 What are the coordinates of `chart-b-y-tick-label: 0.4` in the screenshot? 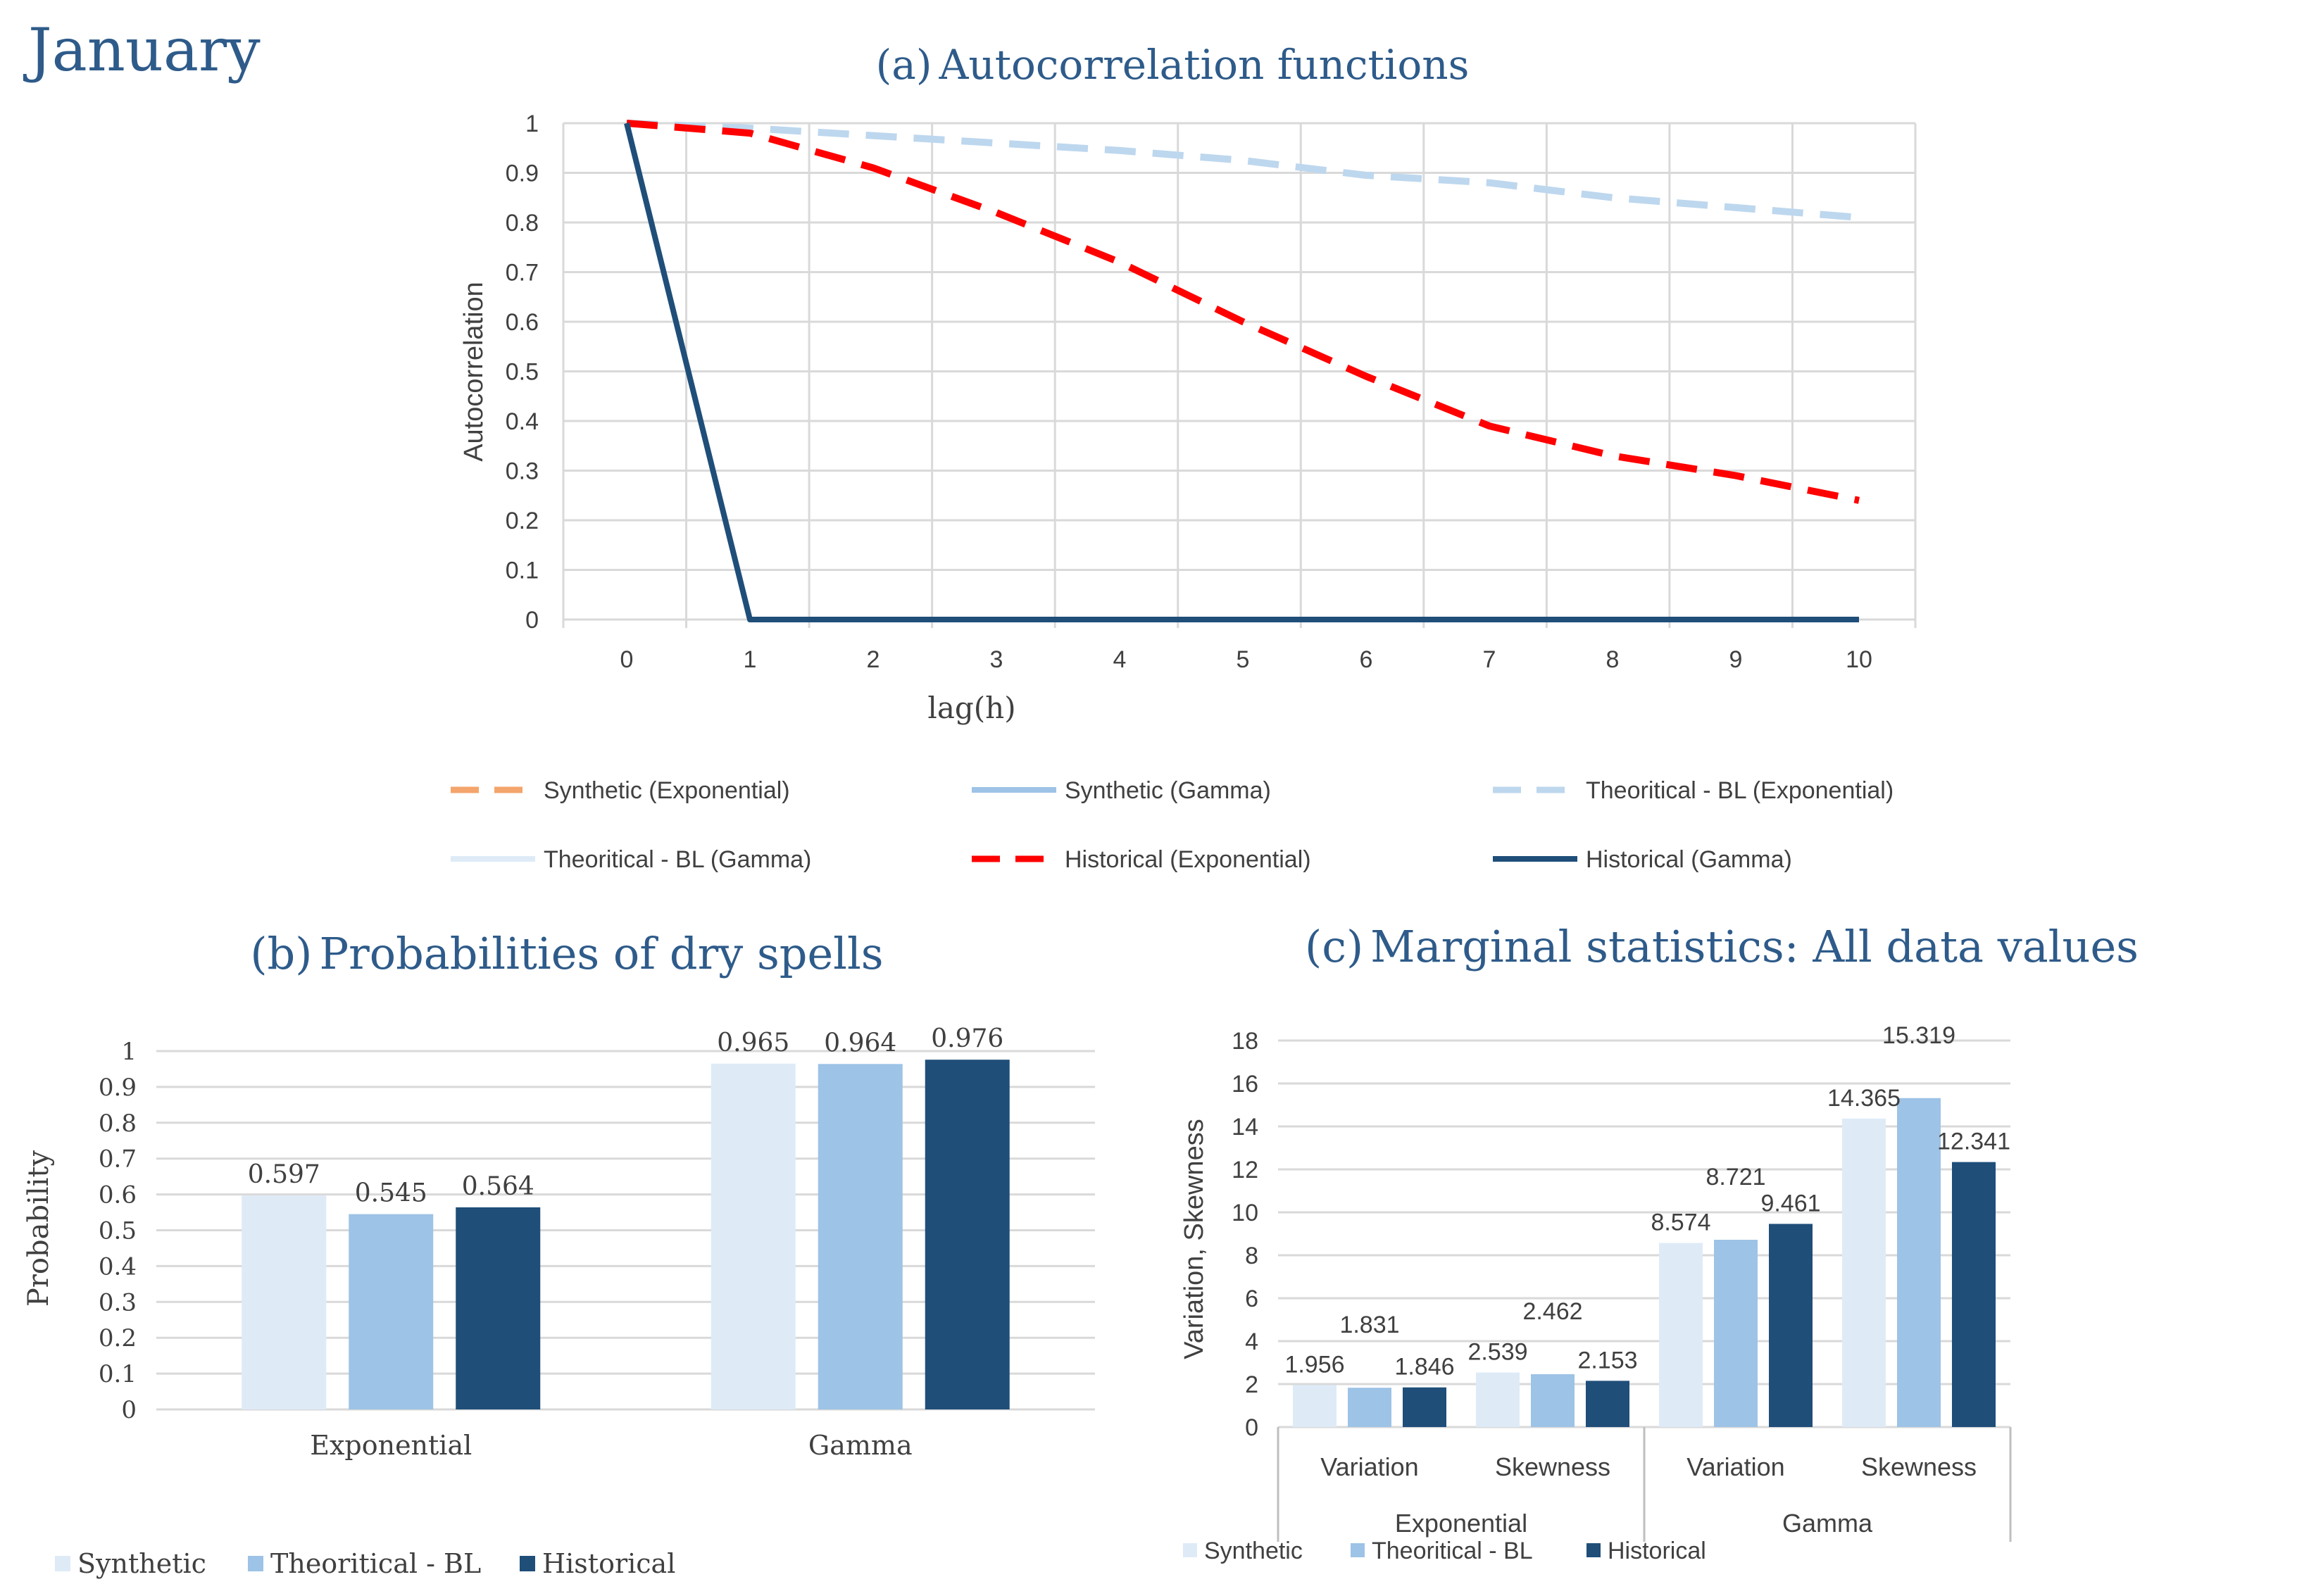 It's located at (118, 1266).